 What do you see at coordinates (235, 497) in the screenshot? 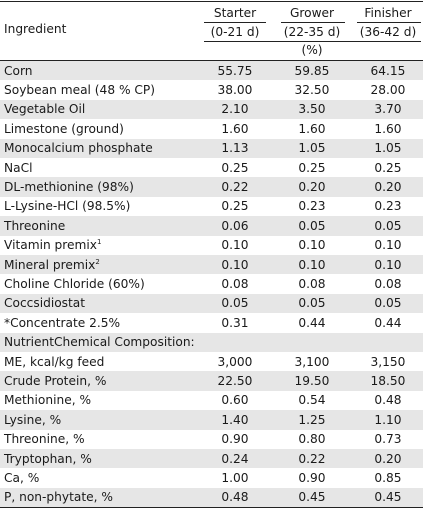
I see `starter-value: 0.48` at bounding box center [235, 497].